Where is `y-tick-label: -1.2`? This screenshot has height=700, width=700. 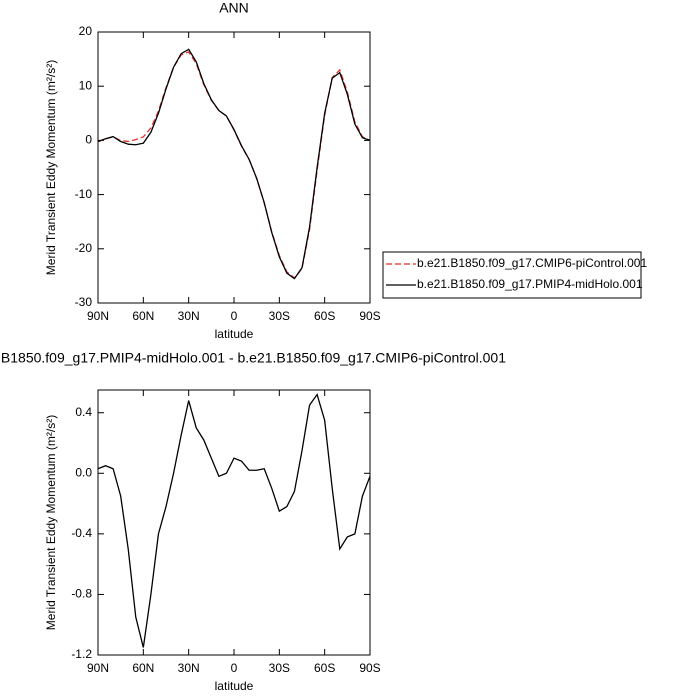 y-tick-label: -1.2 is located at coordinates (81, 654).